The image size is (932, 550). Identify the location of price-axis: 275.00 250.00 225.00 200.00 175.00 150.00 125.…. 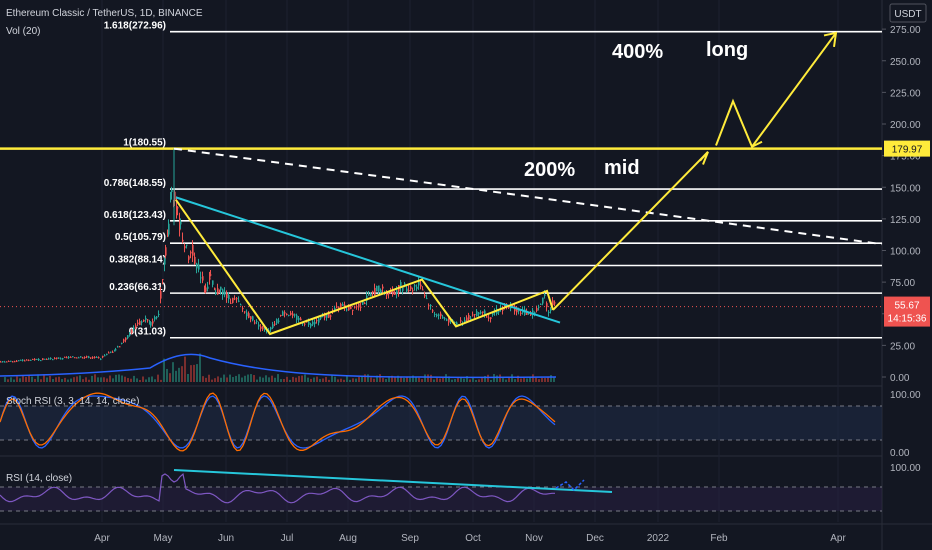
(906, 204).